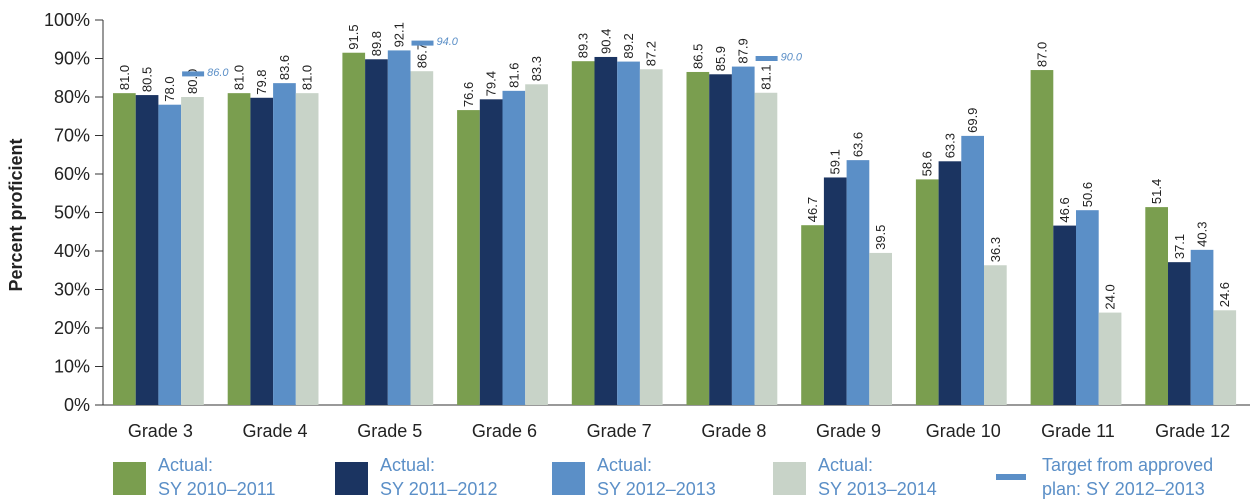 This screenshot has height=502, width=1258. Describe the element at coordinates (72, 174) in the screenshot. I see `y-tick-label: 60%` at that location.